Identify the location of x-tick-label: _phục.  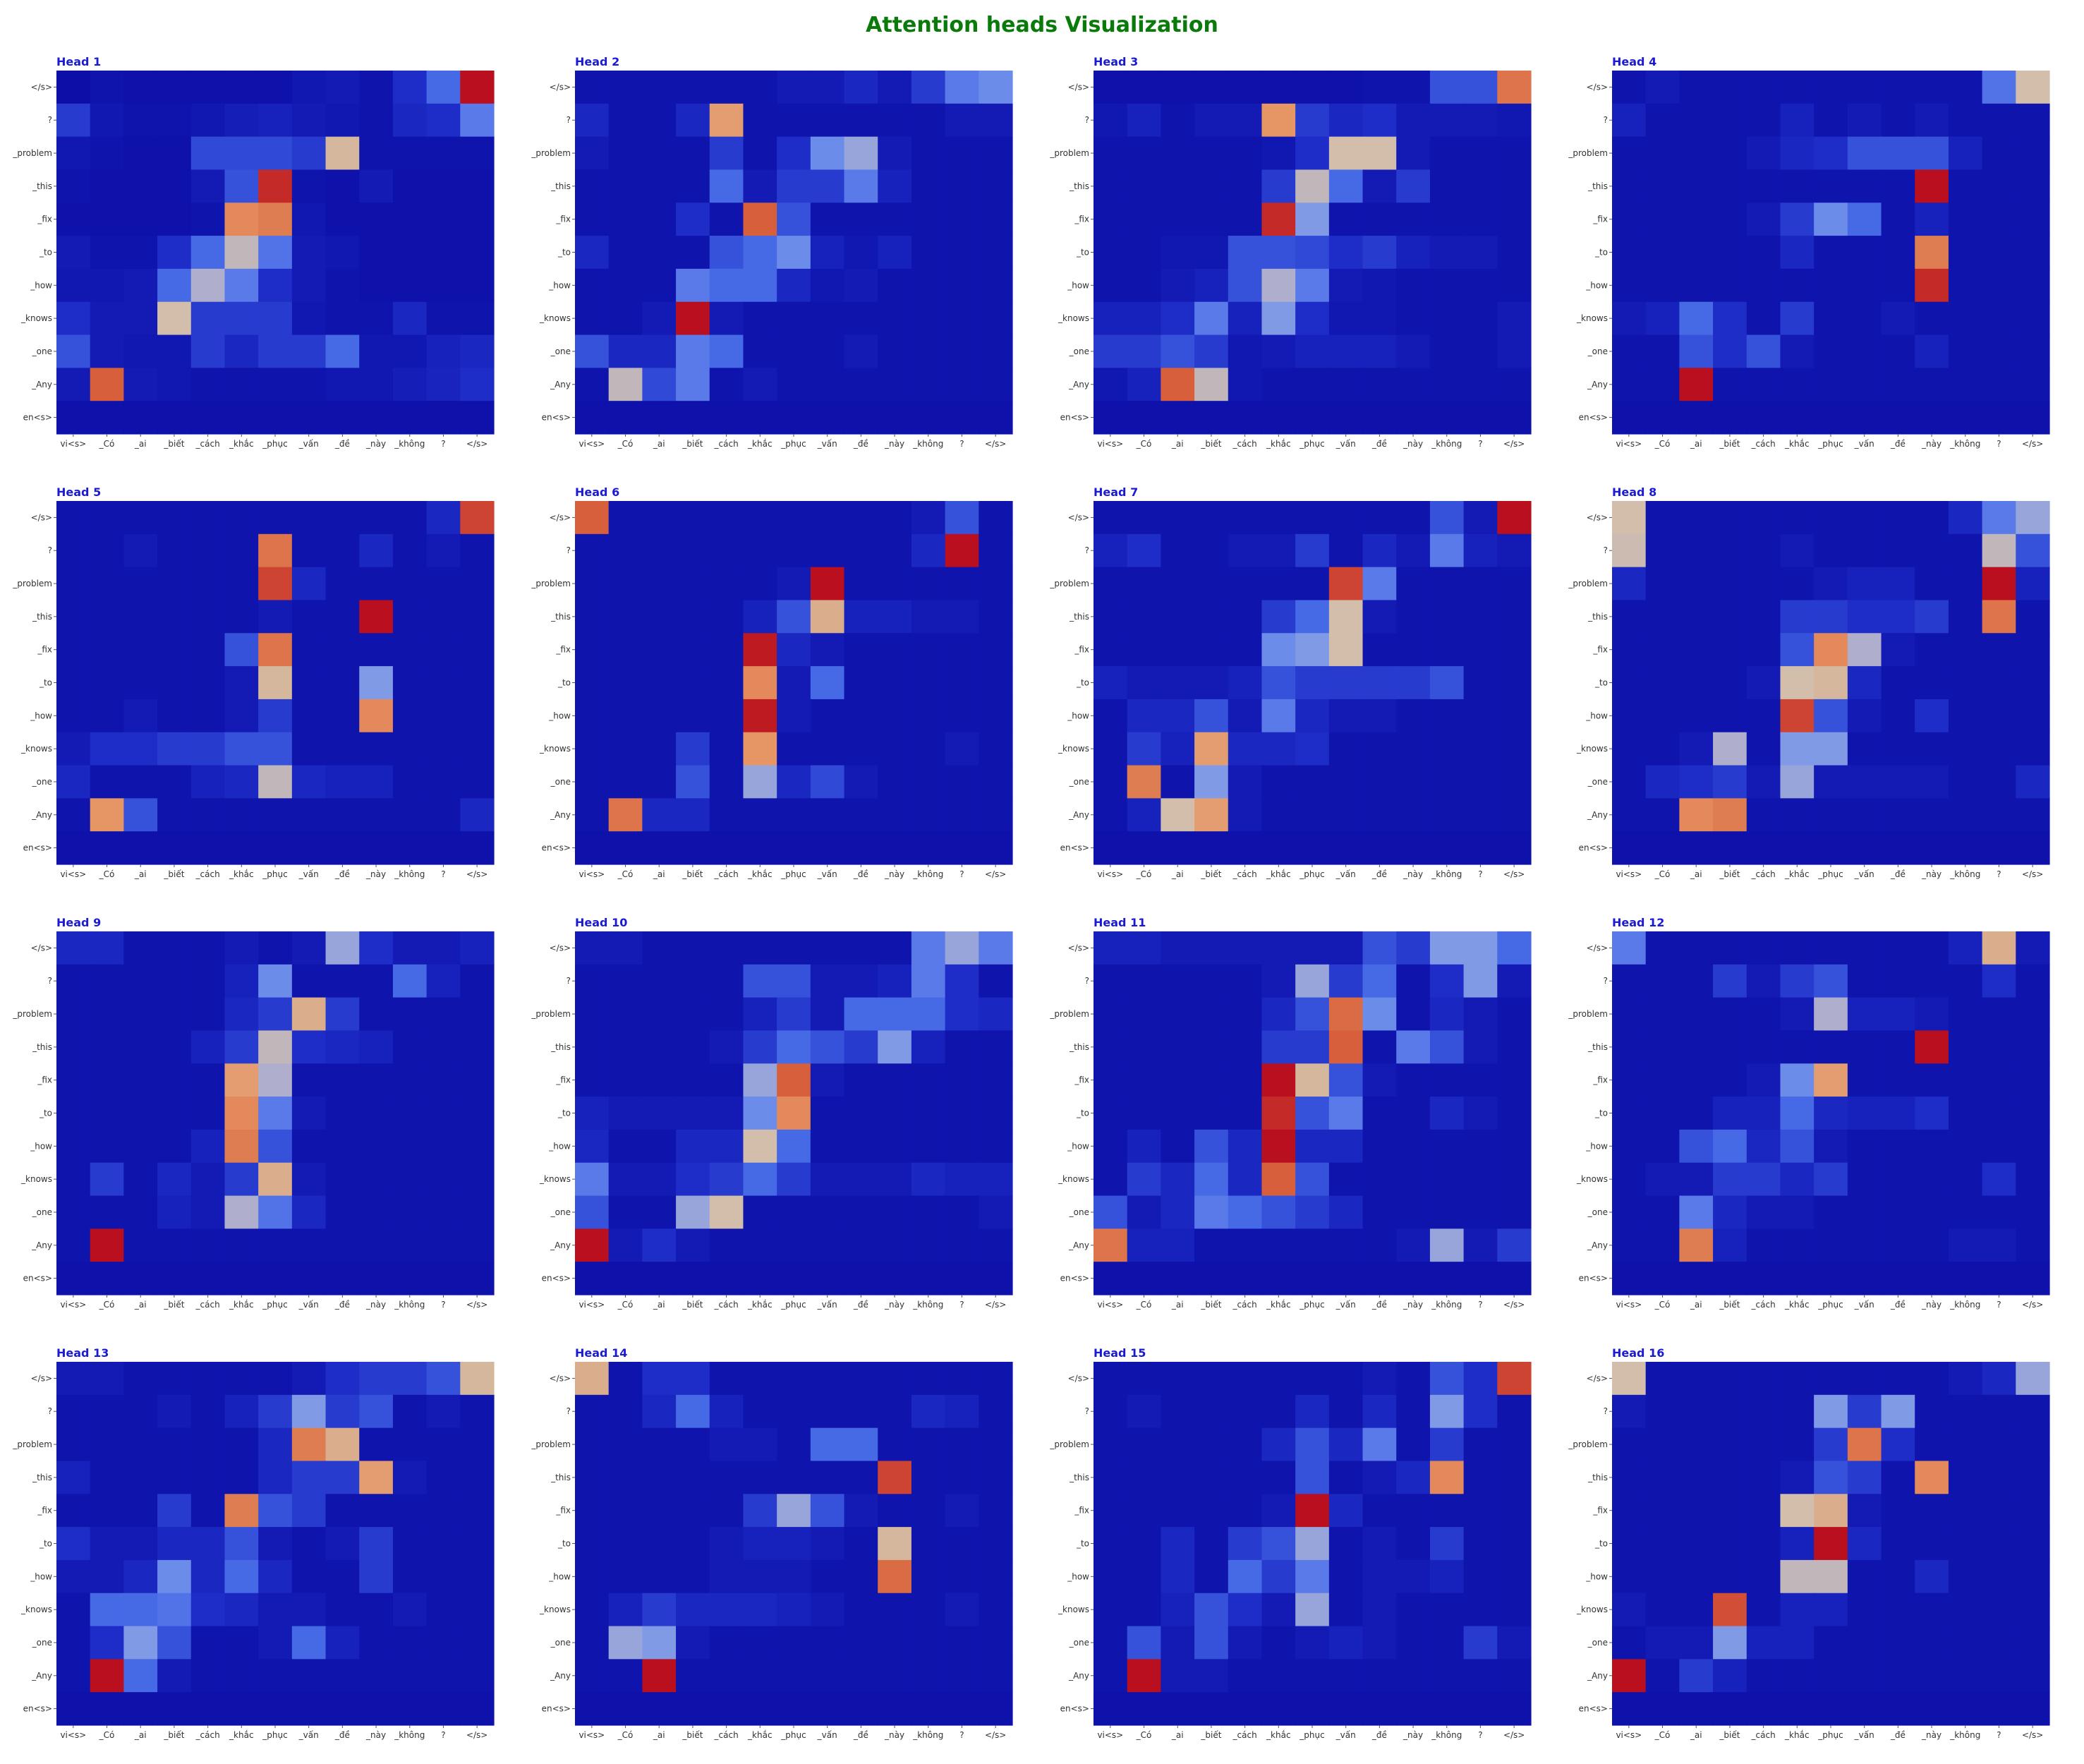
(274, 1305).